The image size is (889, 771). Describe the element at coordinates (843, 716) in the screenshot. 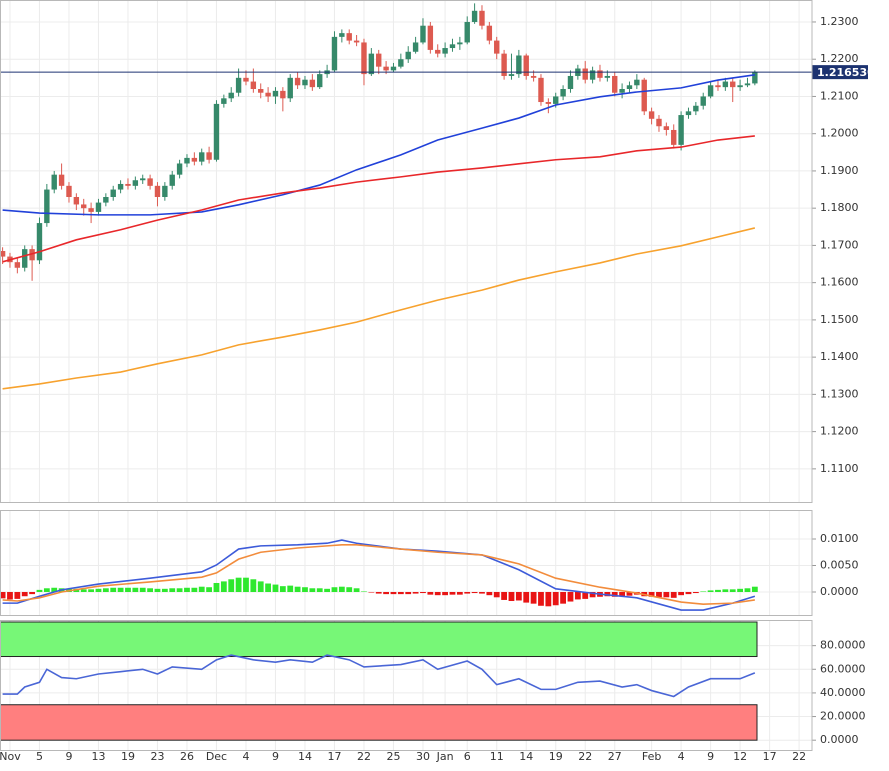

I see `y-tick-label: 20.0000` at that location.